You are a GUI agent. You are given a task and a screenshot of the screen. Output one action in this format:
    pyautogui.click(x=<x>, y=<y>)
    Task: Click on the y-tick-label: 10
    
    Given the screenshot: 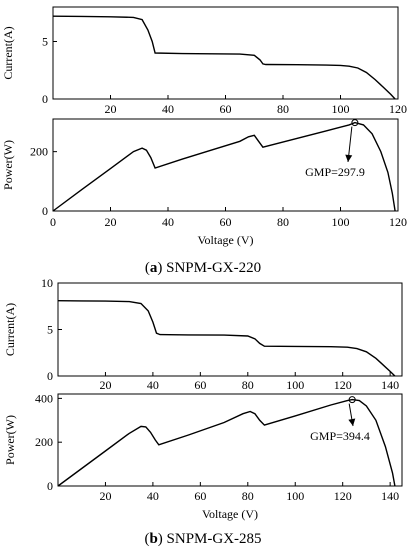 What is the action you would take?
    pyautogui.click(x=47, y=283)
    